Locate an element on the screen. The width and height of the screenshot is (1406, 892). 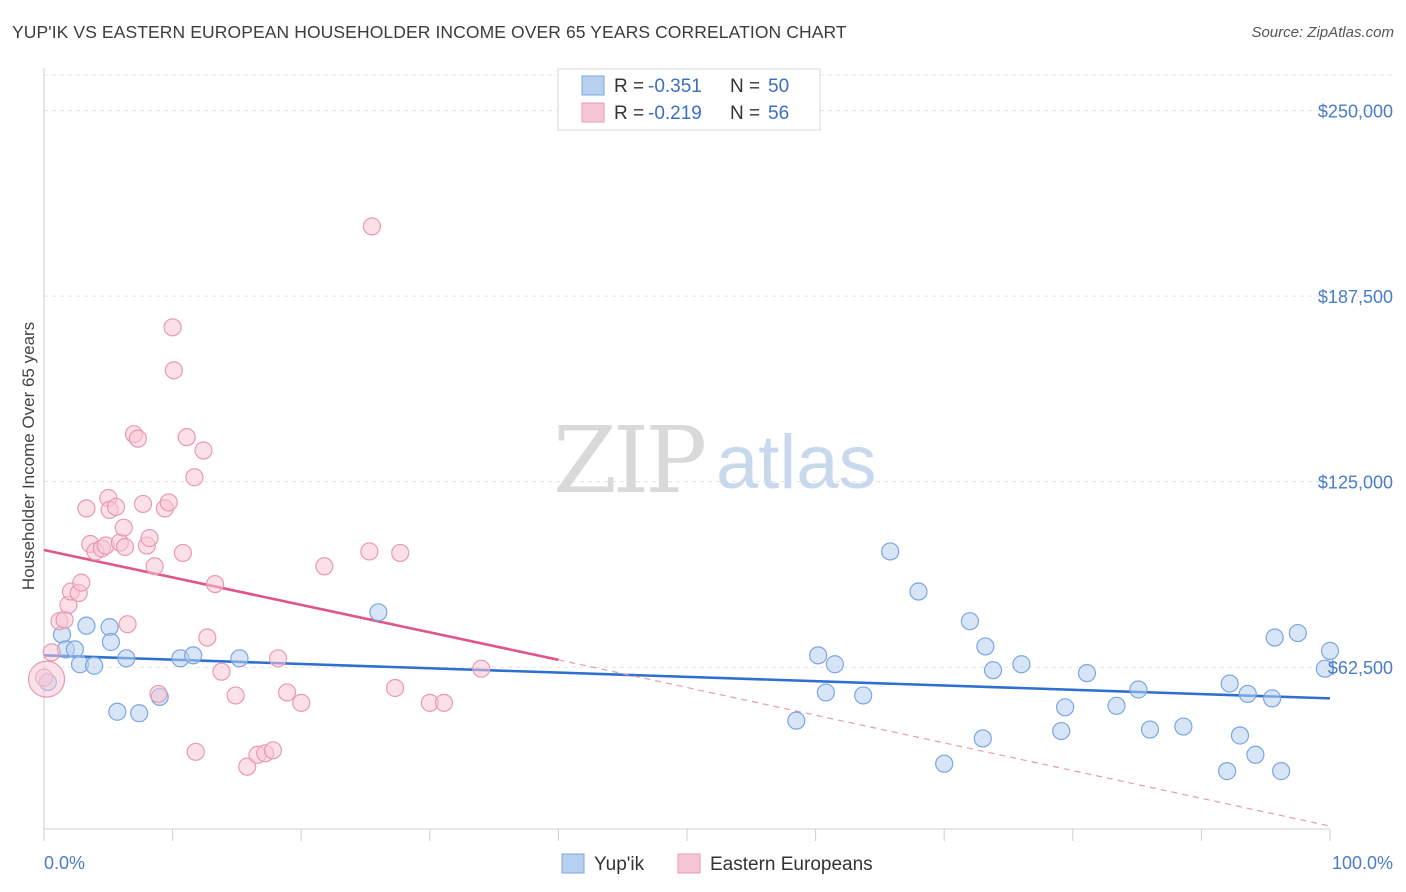
bottom-legend-yupik: Yup'ik is located at coordinates (619, 864).